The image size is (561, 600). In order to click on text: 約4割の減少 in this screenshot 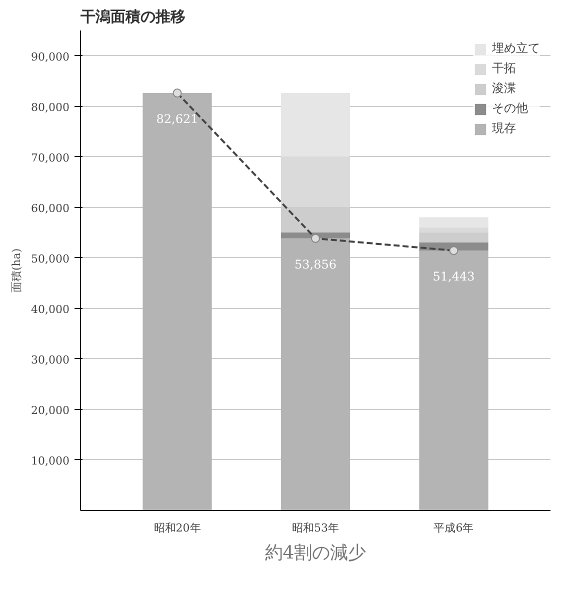, I will do `click(315, 553)`.